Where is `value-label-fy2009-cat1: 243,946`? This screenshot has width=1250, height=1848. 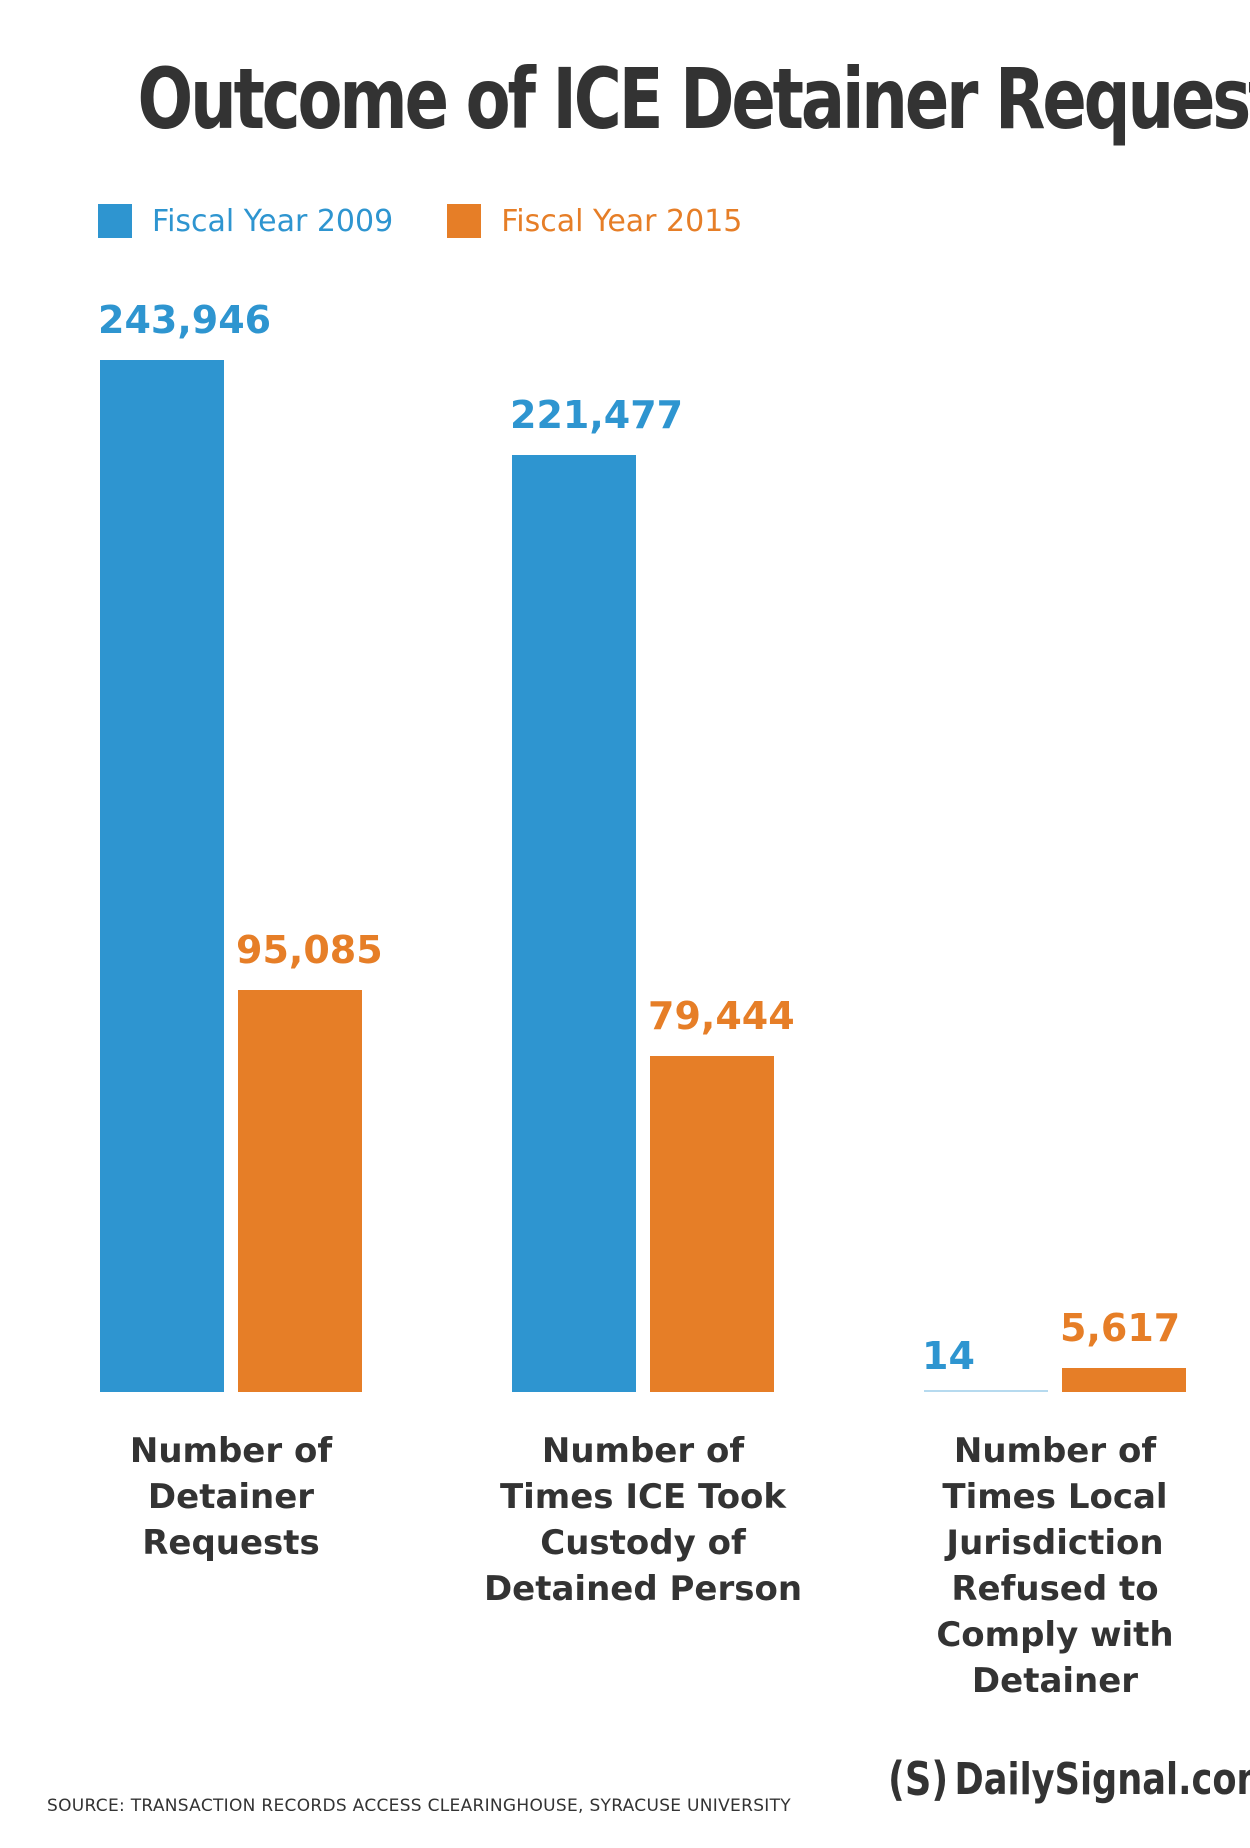
value-label-fy2009-cat1: 243,946 is located at coordinates (185, 320).